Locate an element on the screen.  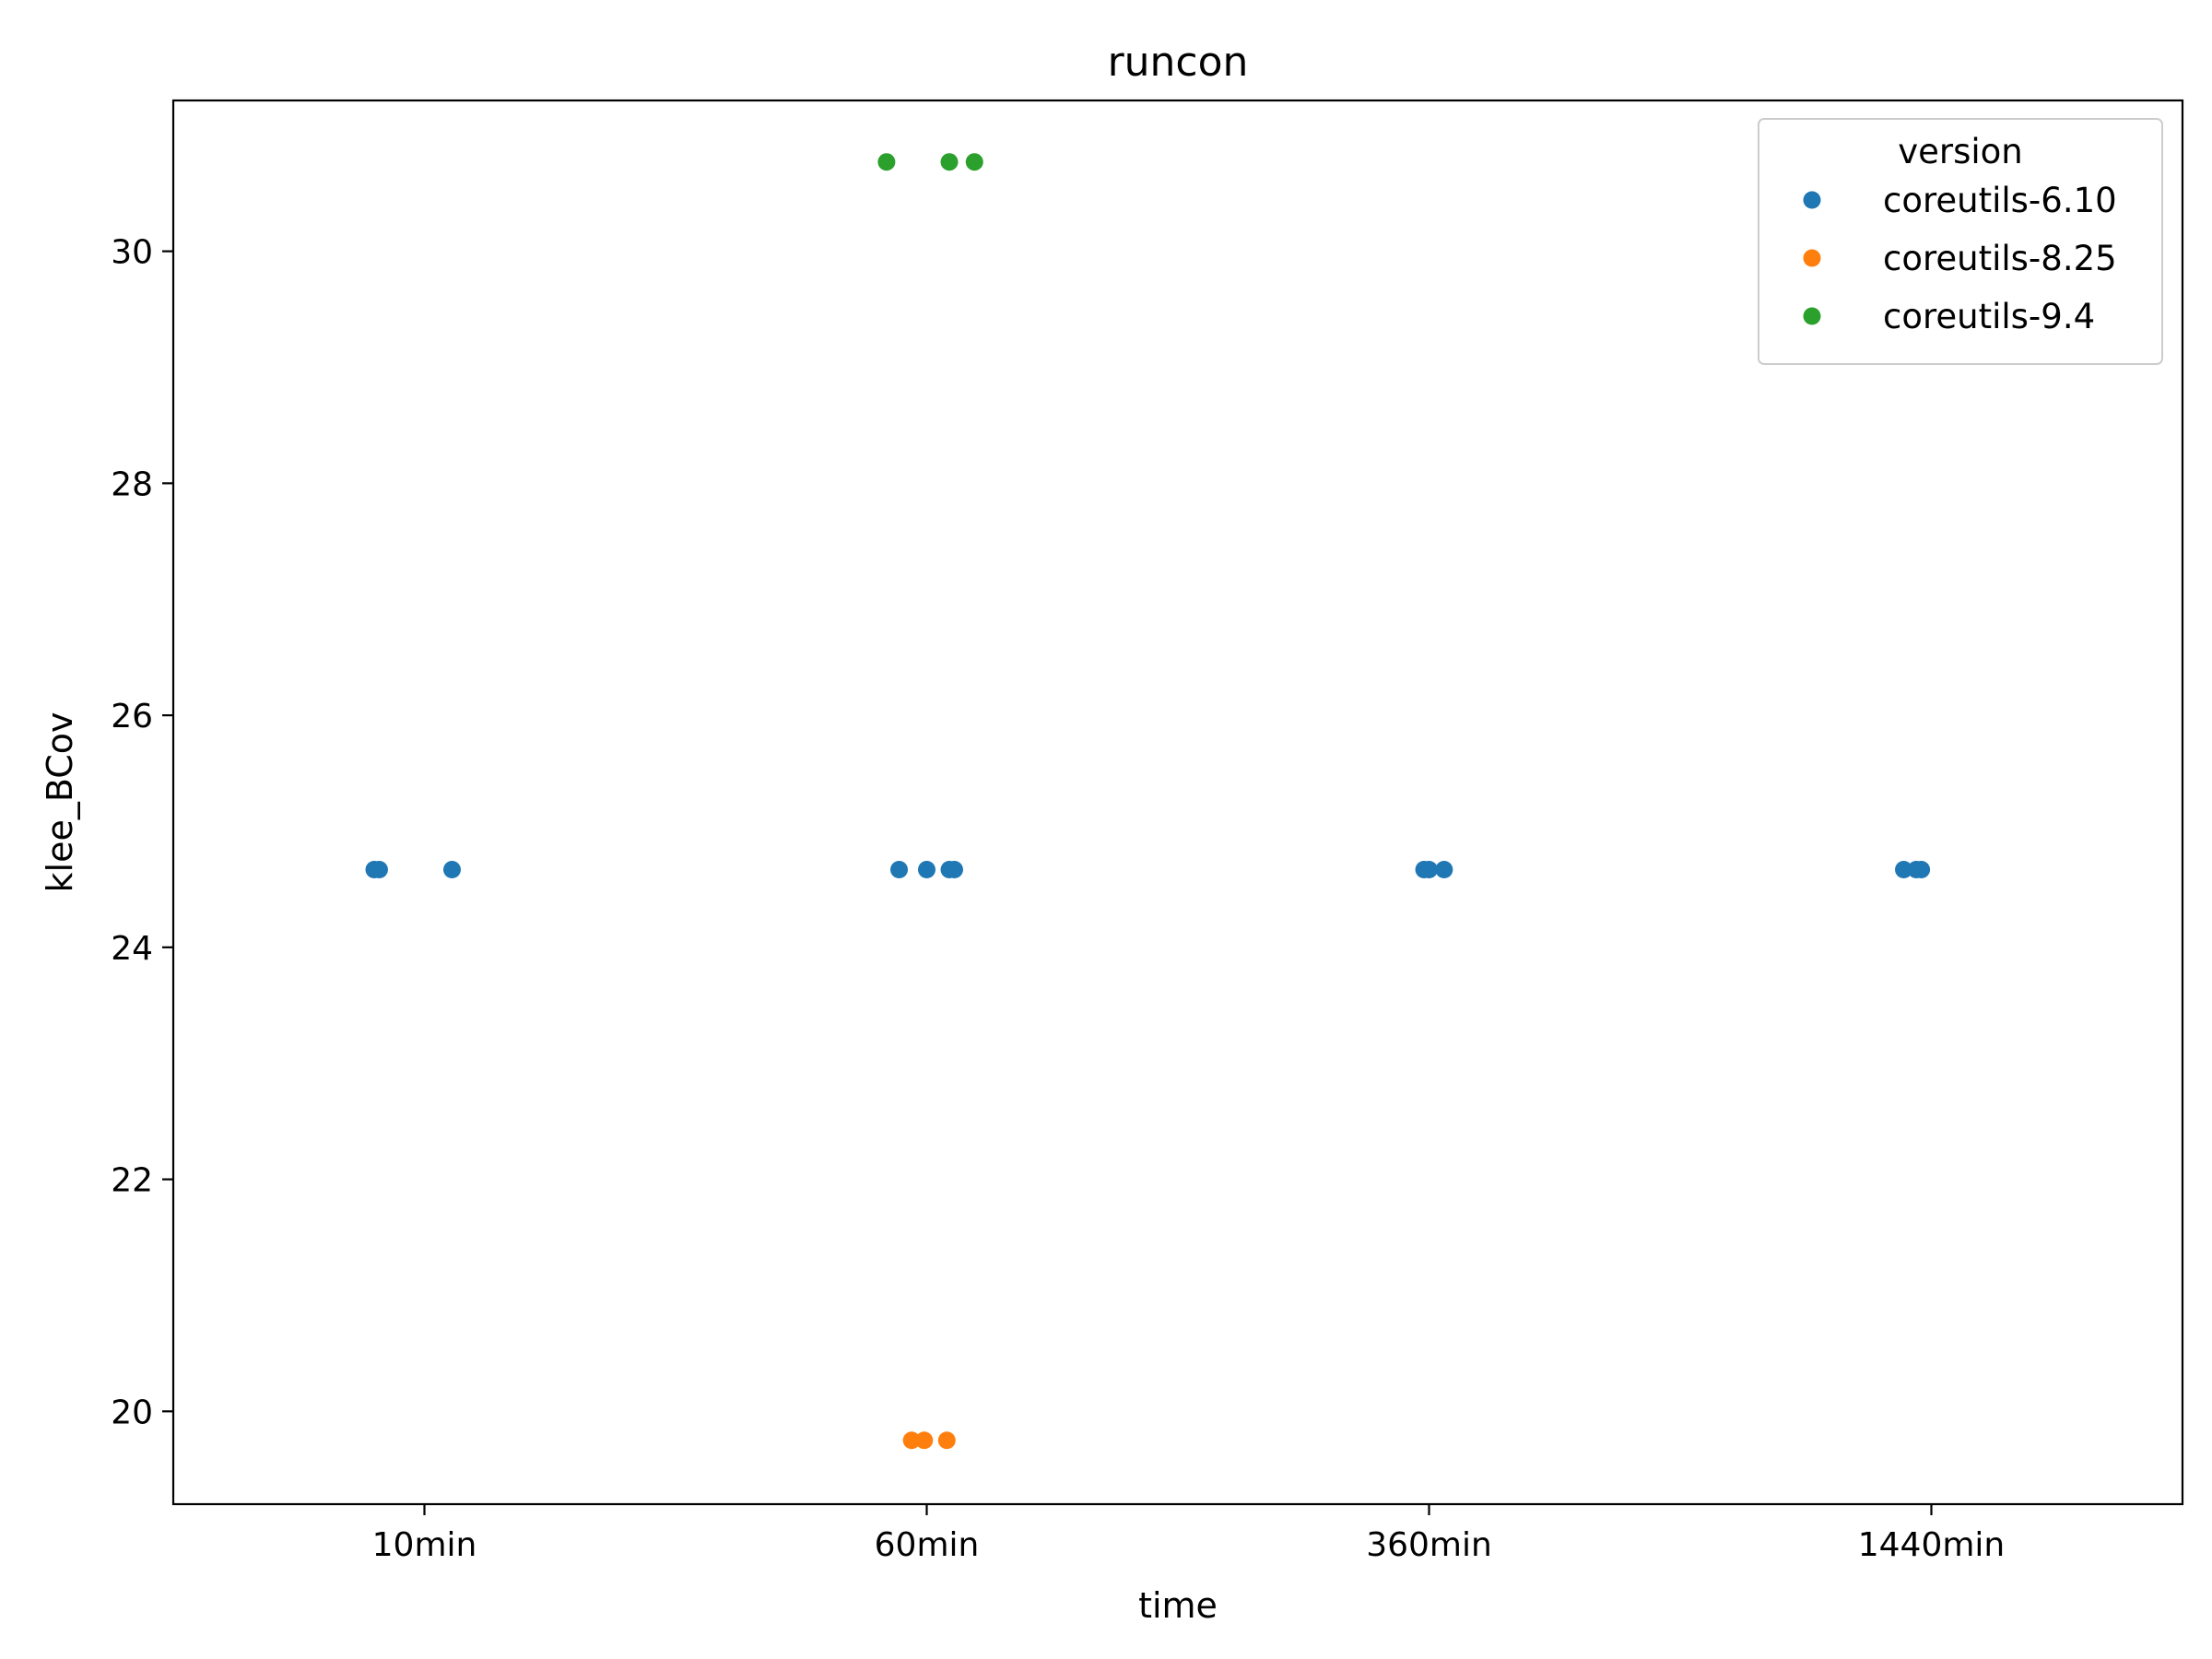
y-tick-label: 26 is located at coordinates (132, 716).